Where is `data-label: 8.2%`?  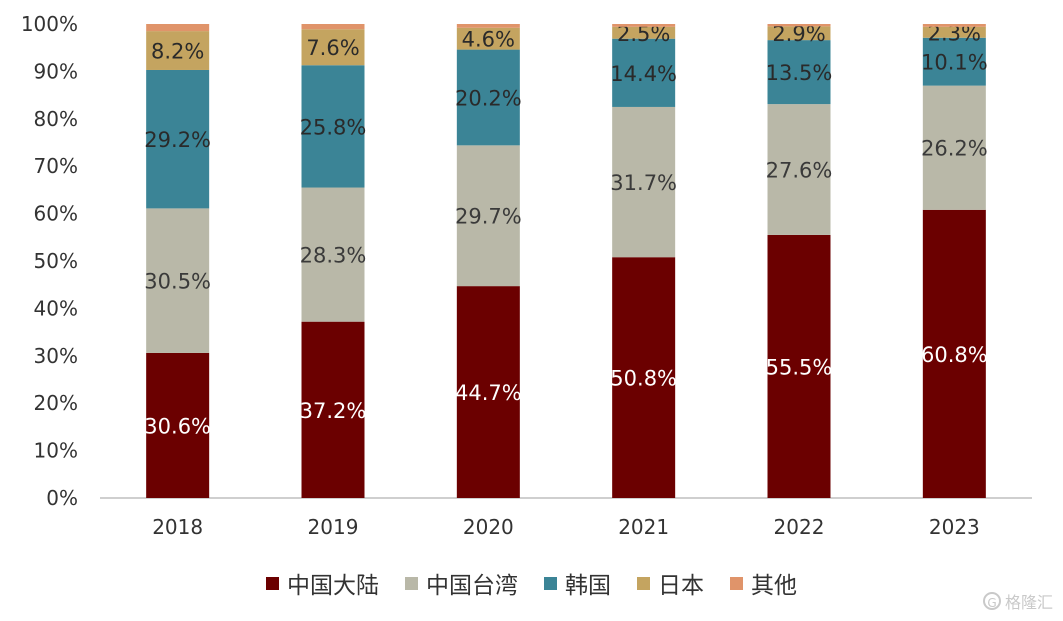
data-label: 8.2% is located at coordinates (177, 52).